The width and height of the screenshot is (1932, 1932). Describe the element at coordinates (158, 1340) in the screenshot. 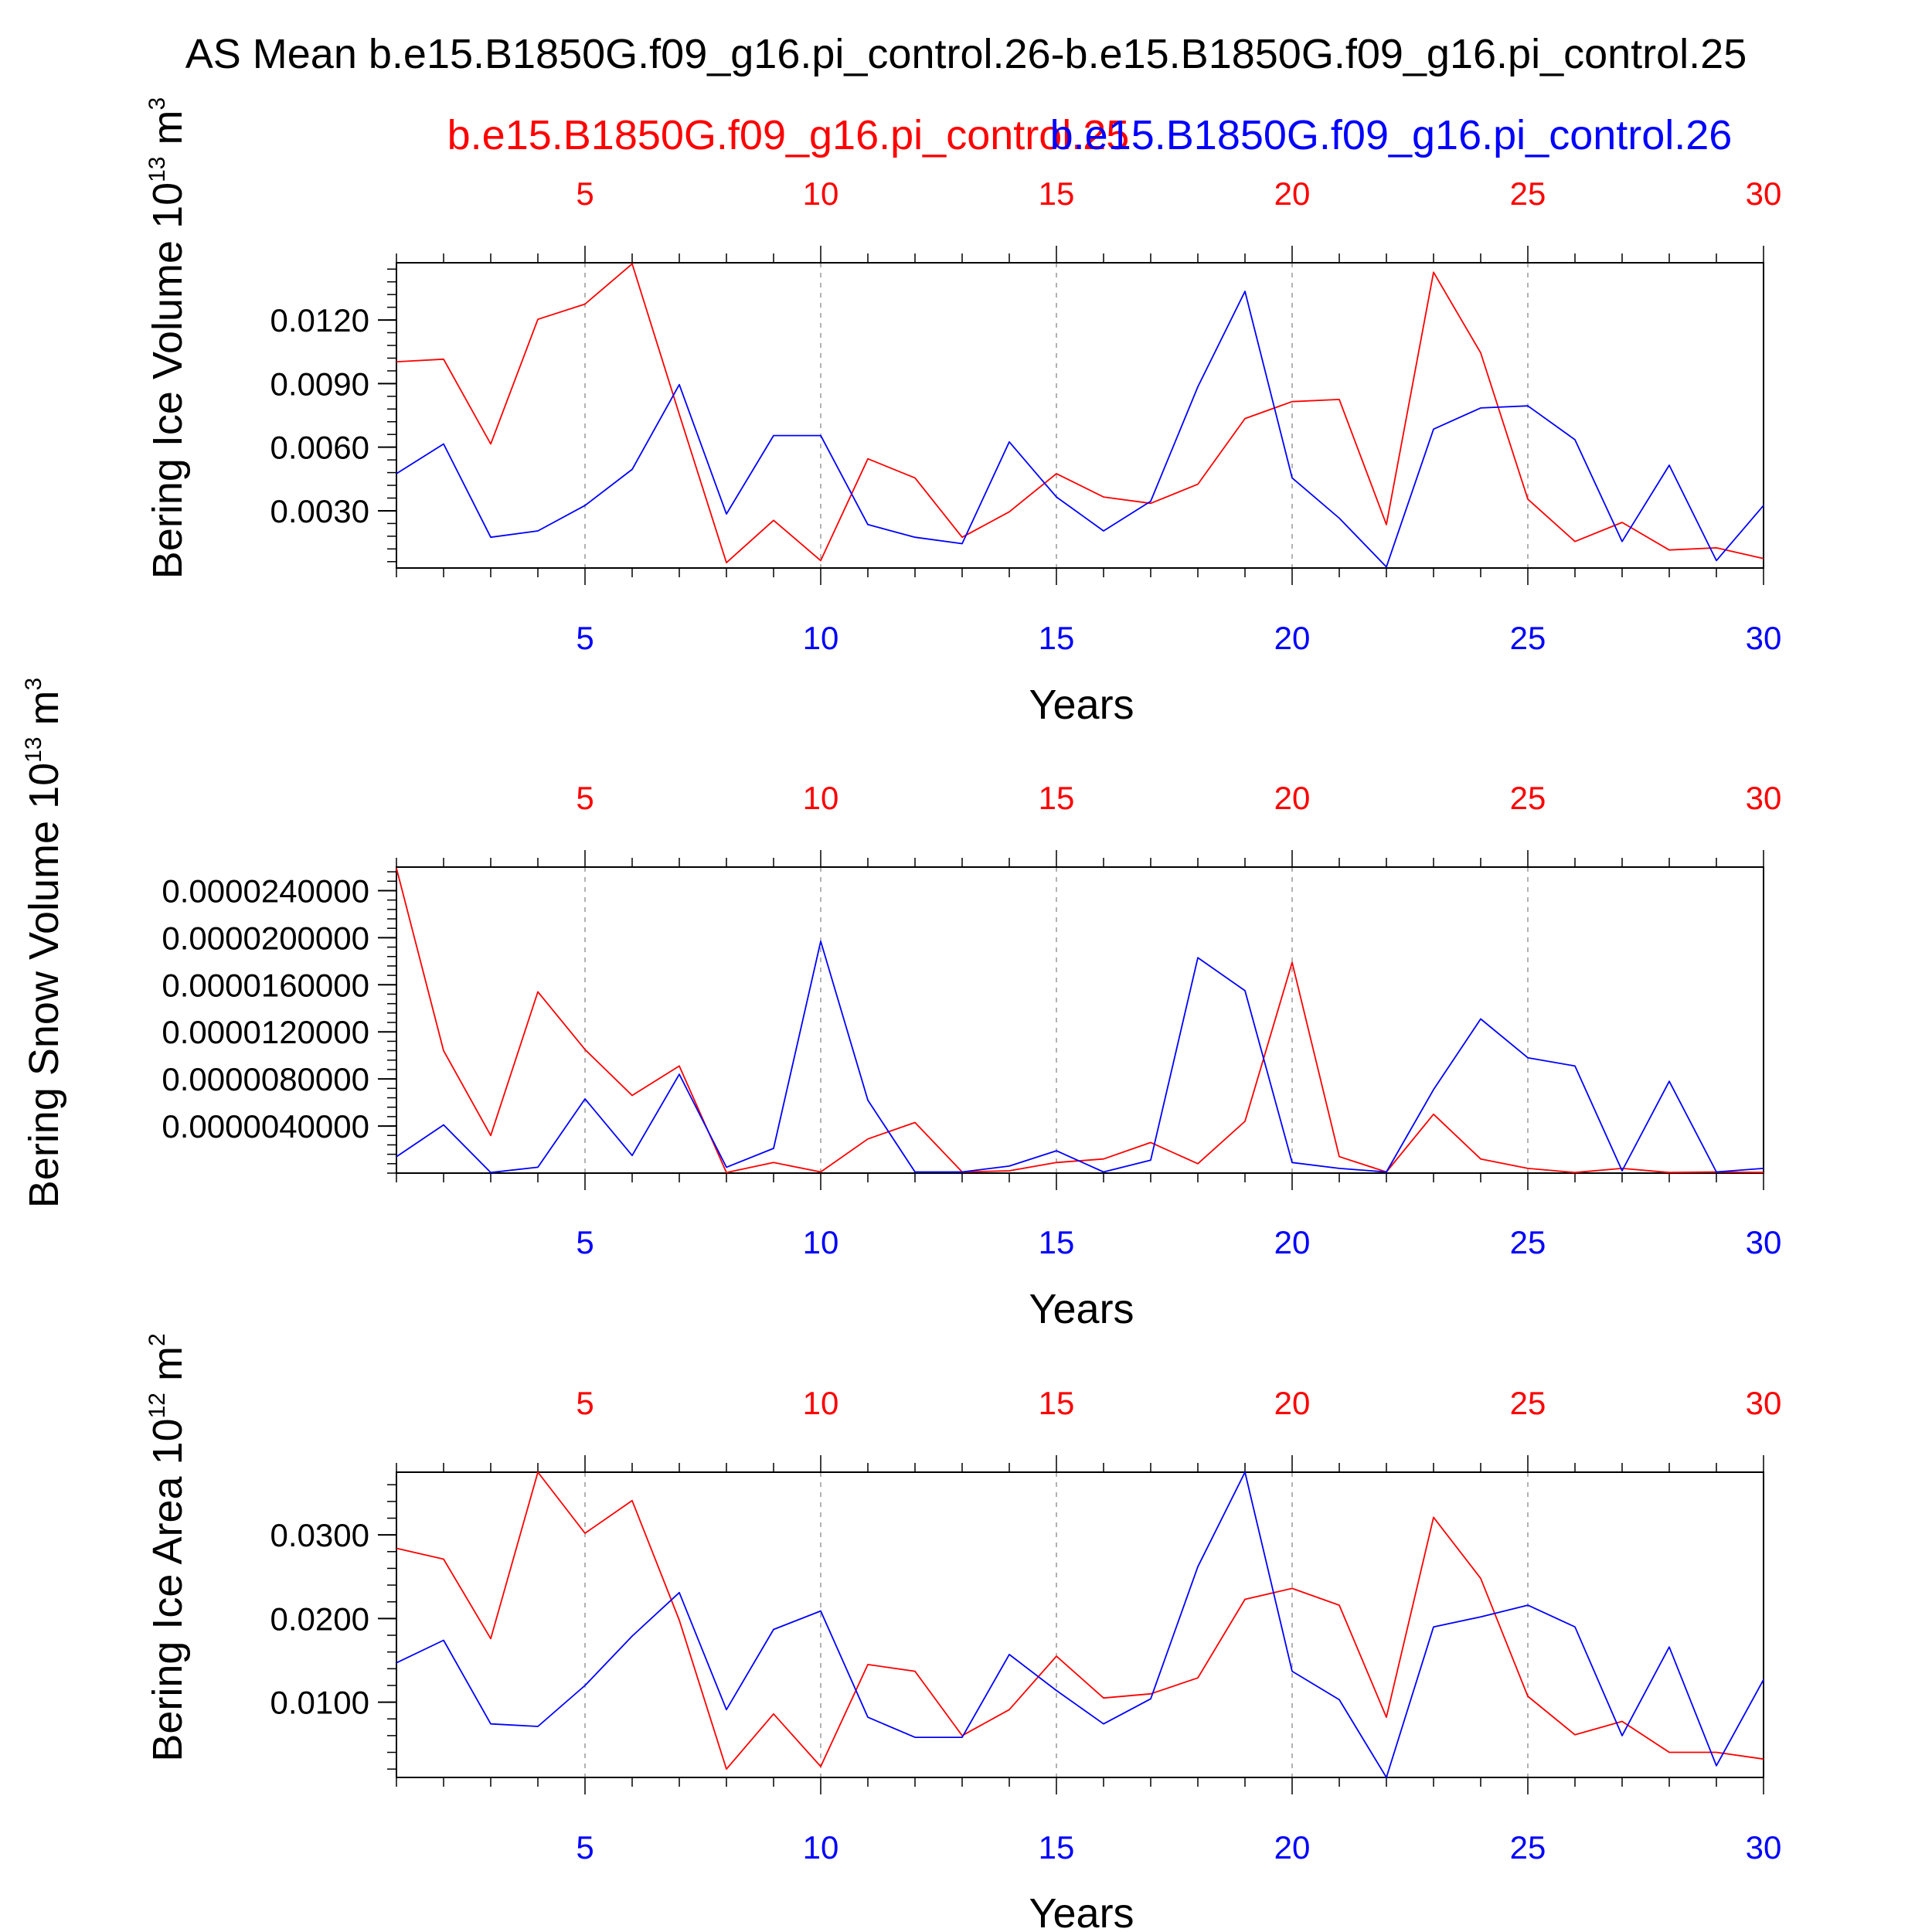

I see `y-axis-label-unit-exponent: 2` at that location.